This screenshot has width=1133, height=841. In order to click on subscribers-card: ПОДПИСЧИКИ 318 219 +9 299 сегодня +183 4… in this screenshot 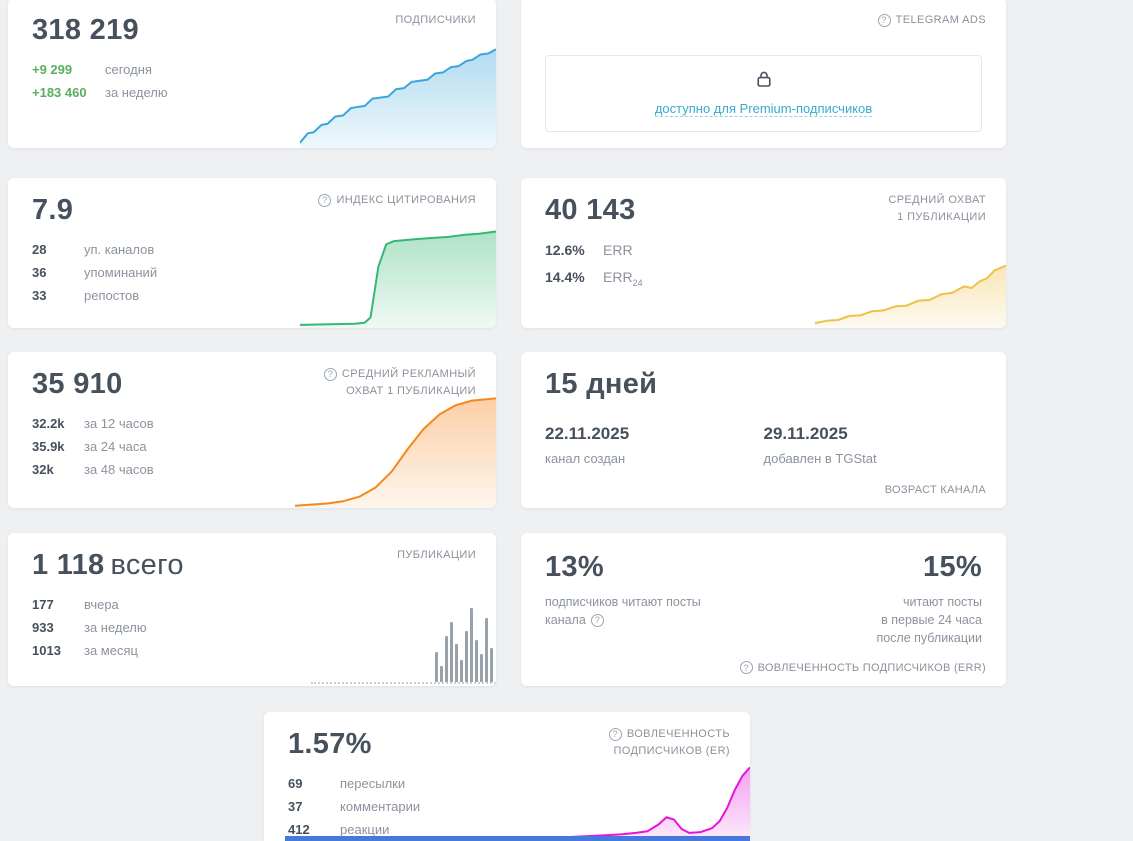, I will do `click(252, 74)`.